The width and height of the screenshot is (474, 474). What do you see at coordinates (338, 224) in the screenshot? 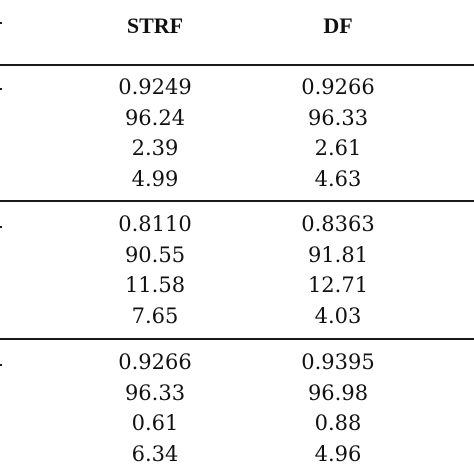
I see `table-cell: 0.8363` at bounding box center [338, 224].